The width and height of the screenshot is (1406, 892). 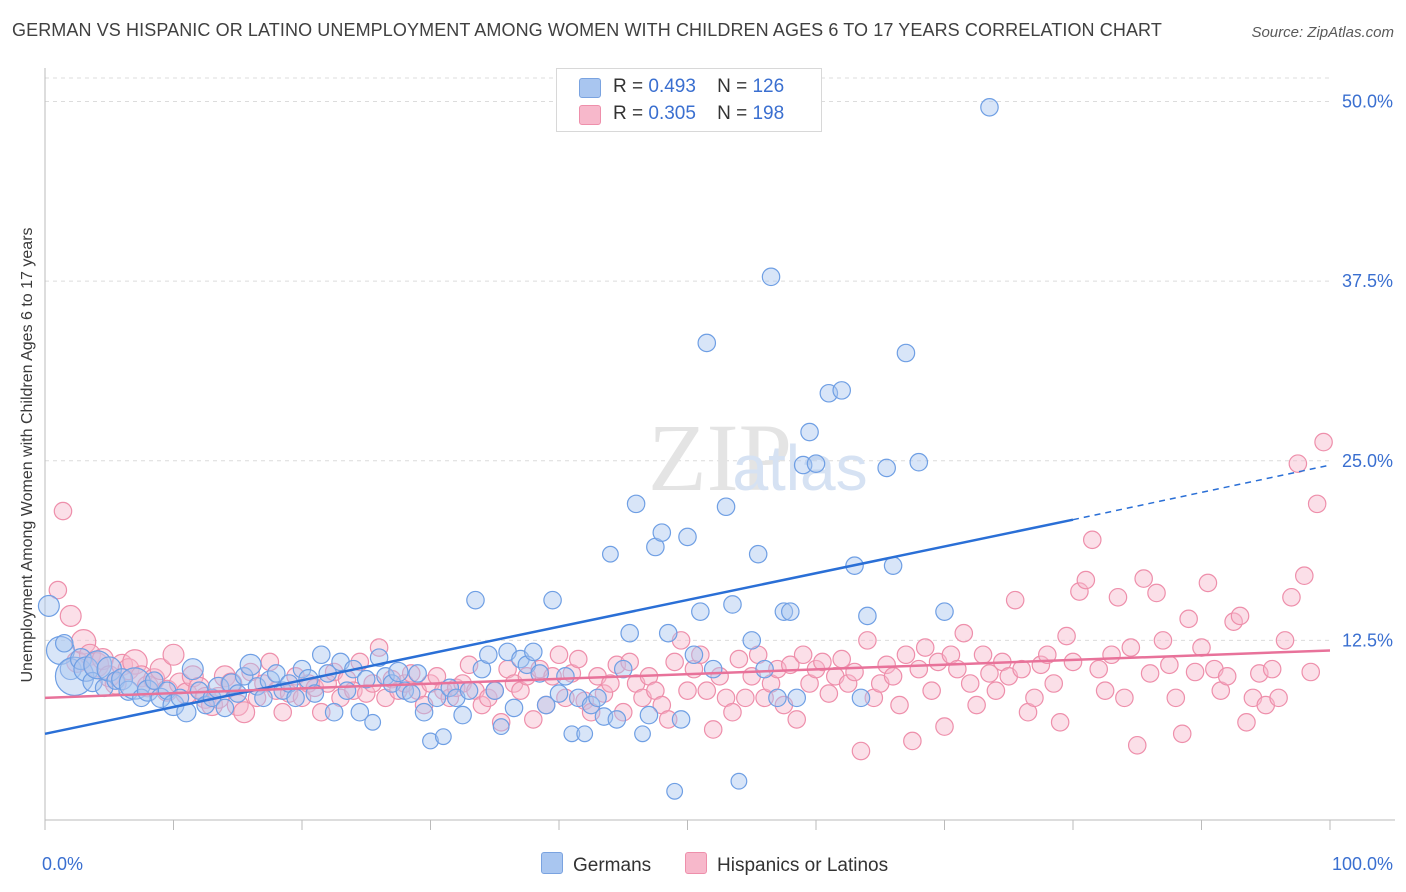 I want to click on series-legend-germans: Germans, so click(x=596, y=864).